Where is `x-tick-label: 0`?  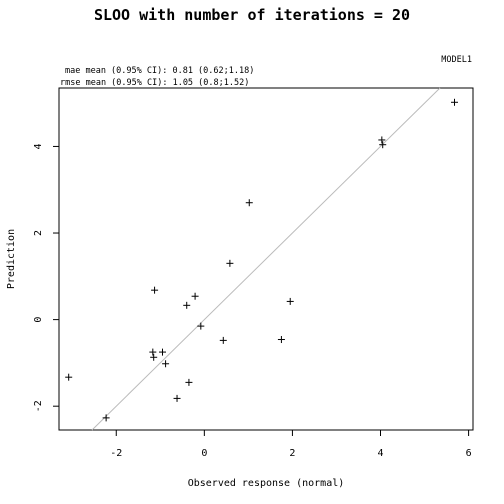 x-tick-label: 0 is located at coordinates (204, 453).